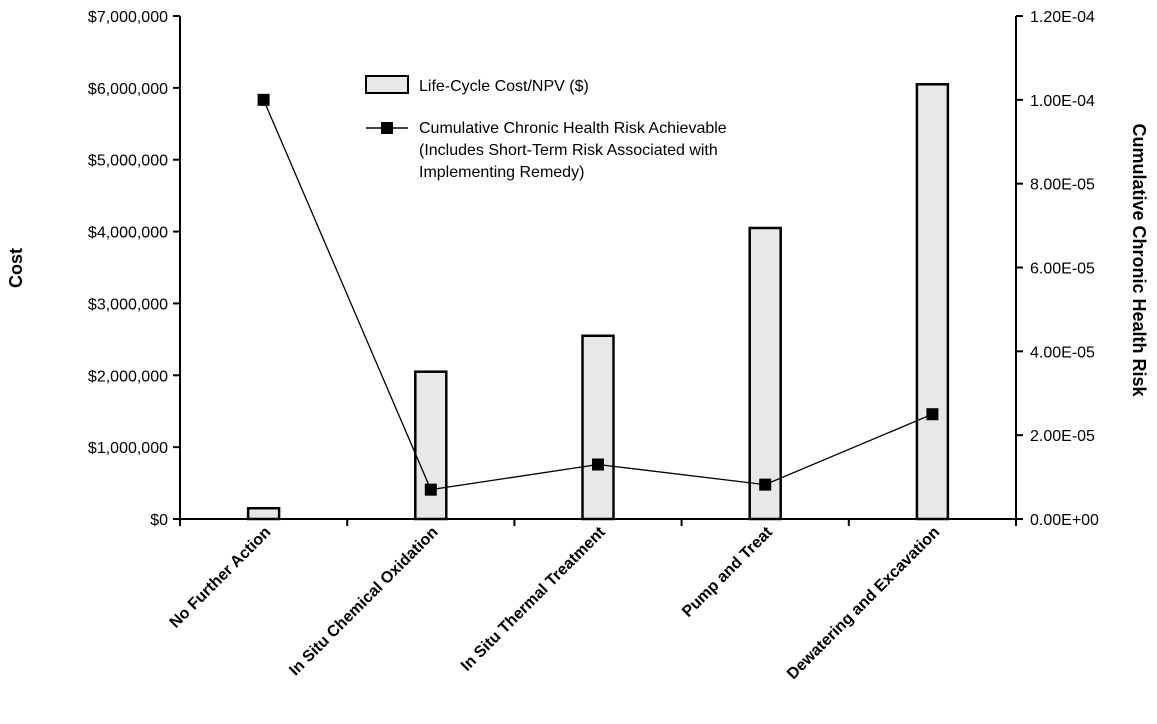 Image resolution: width=1157 pixels, height=724 pixels. What do you see at coordinates (128, 233) in the screenshot?
I see `left-tick-label: $4,000,000` at bounding box center [128, 233].